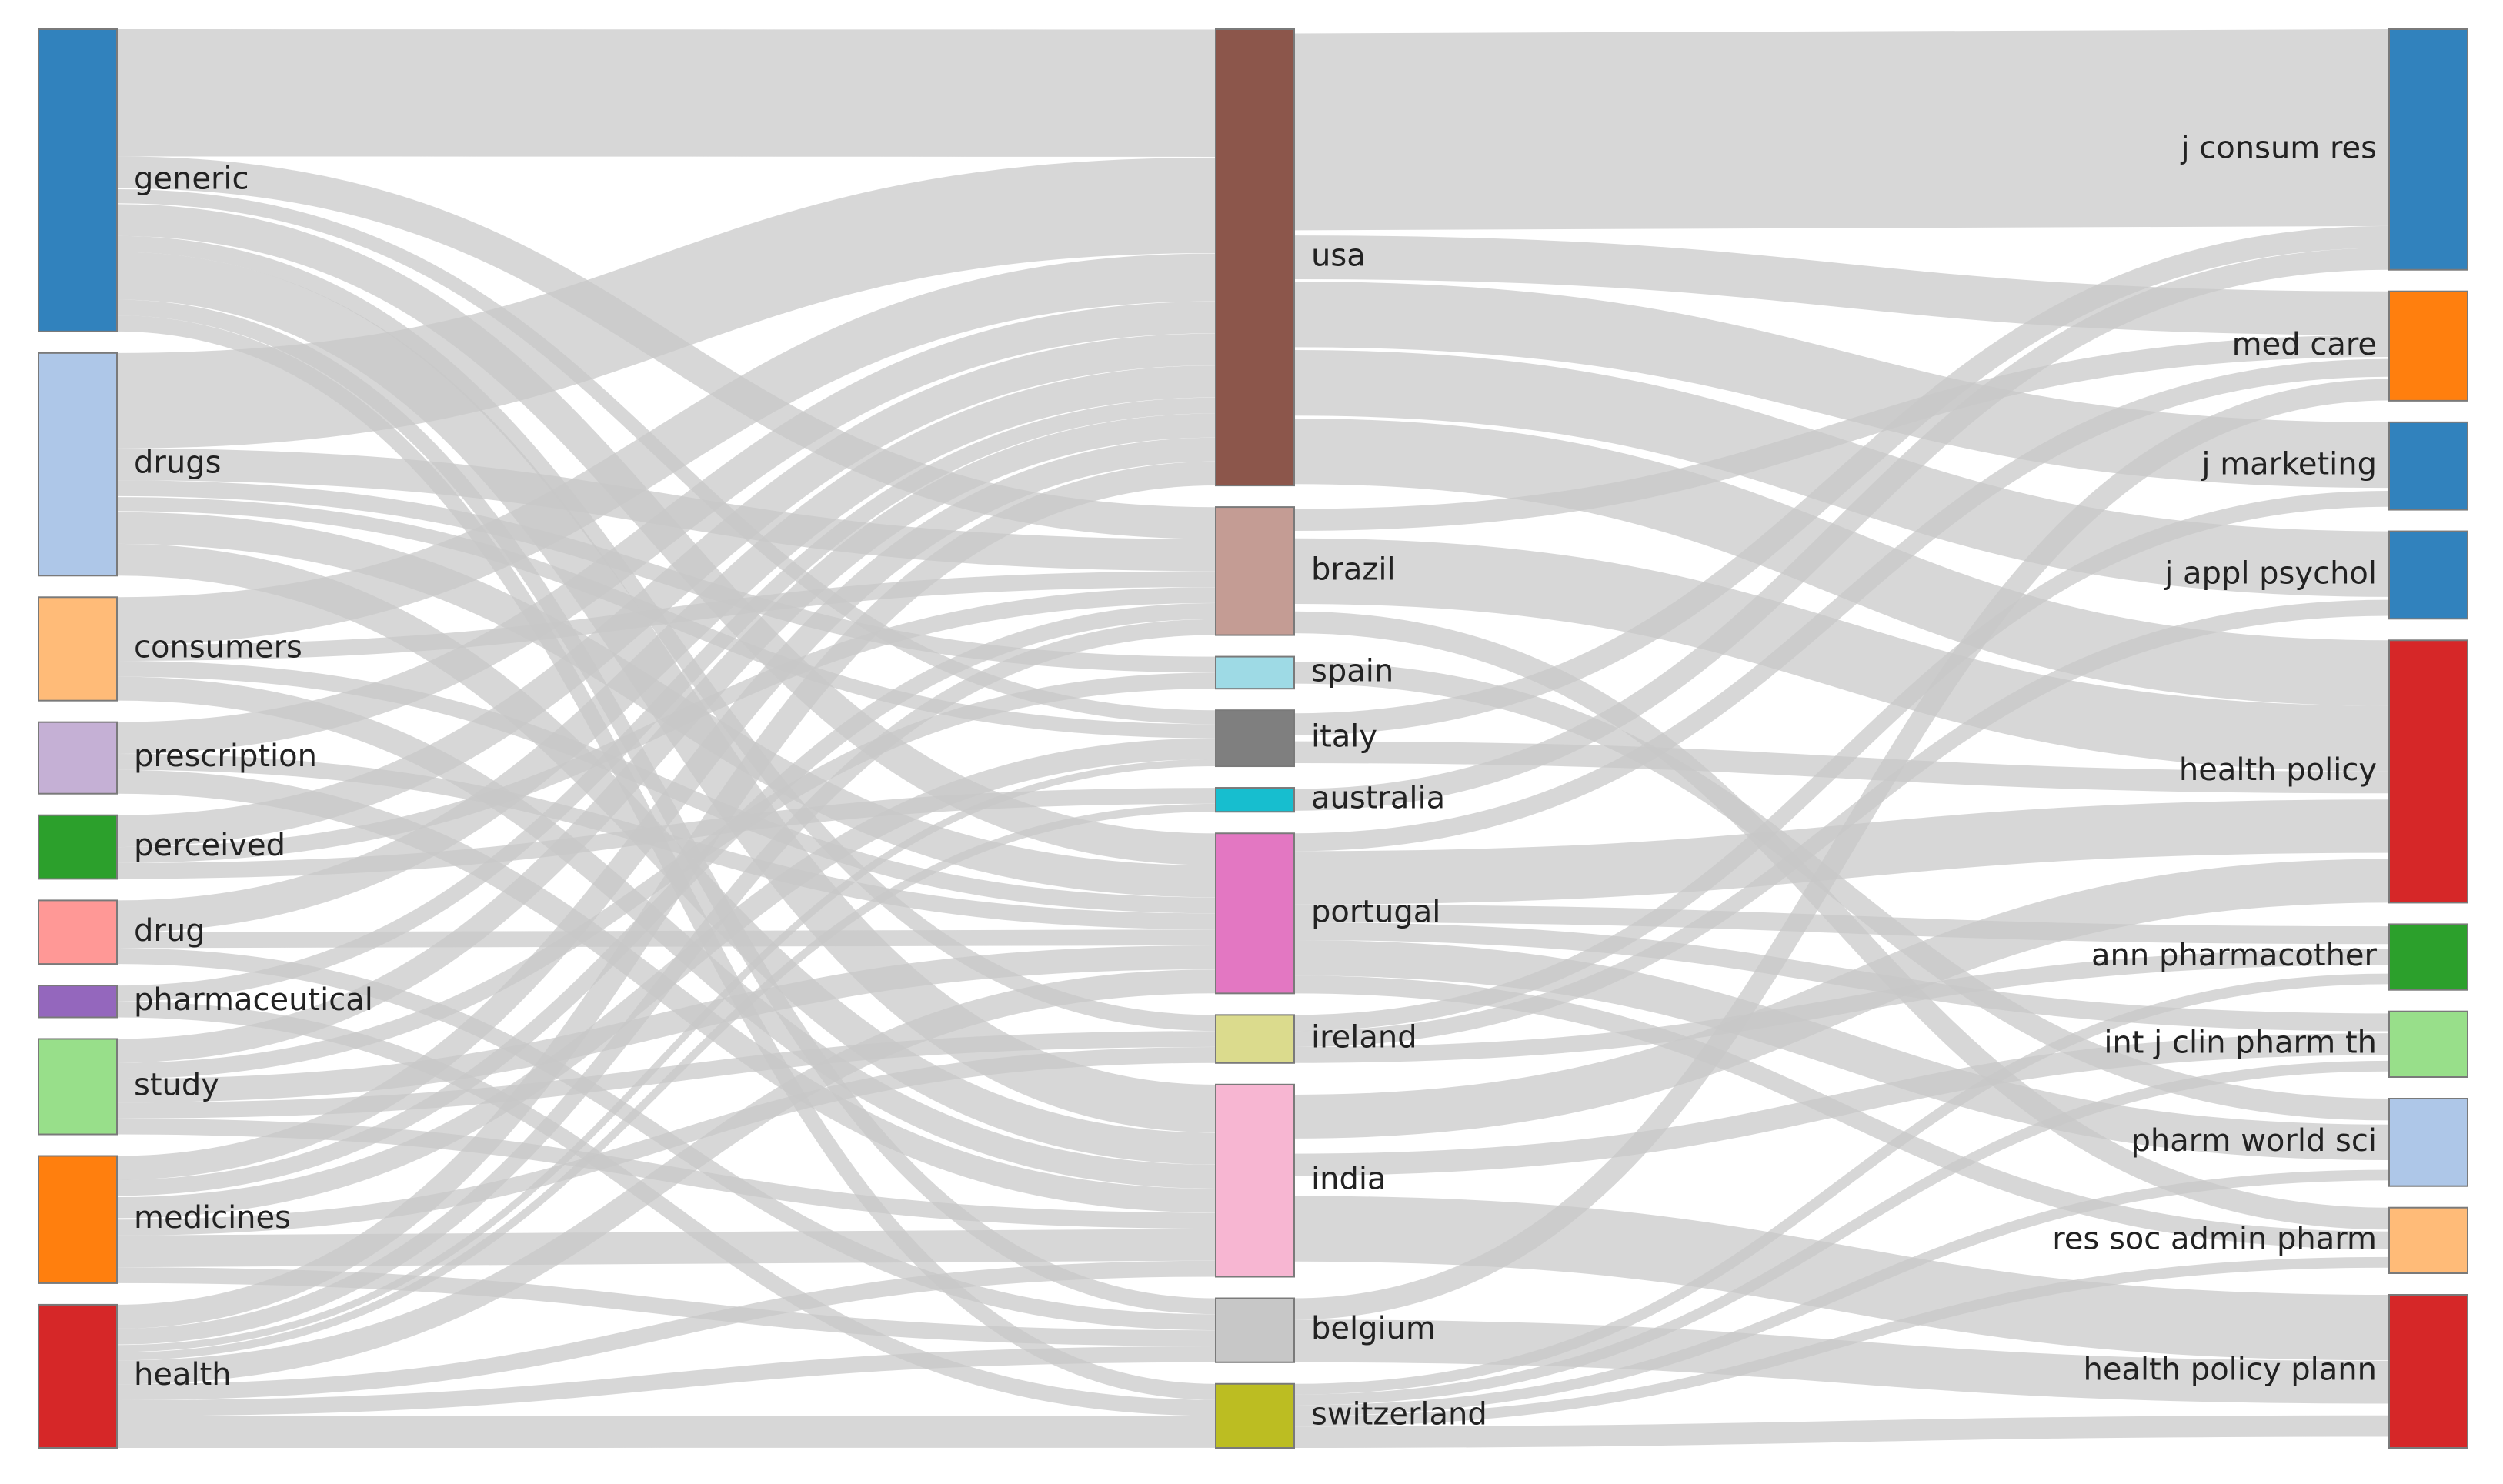  Describe the element at coordinates (1255, 914) in the screenshot. I see `node-rect-portugal` at that location.